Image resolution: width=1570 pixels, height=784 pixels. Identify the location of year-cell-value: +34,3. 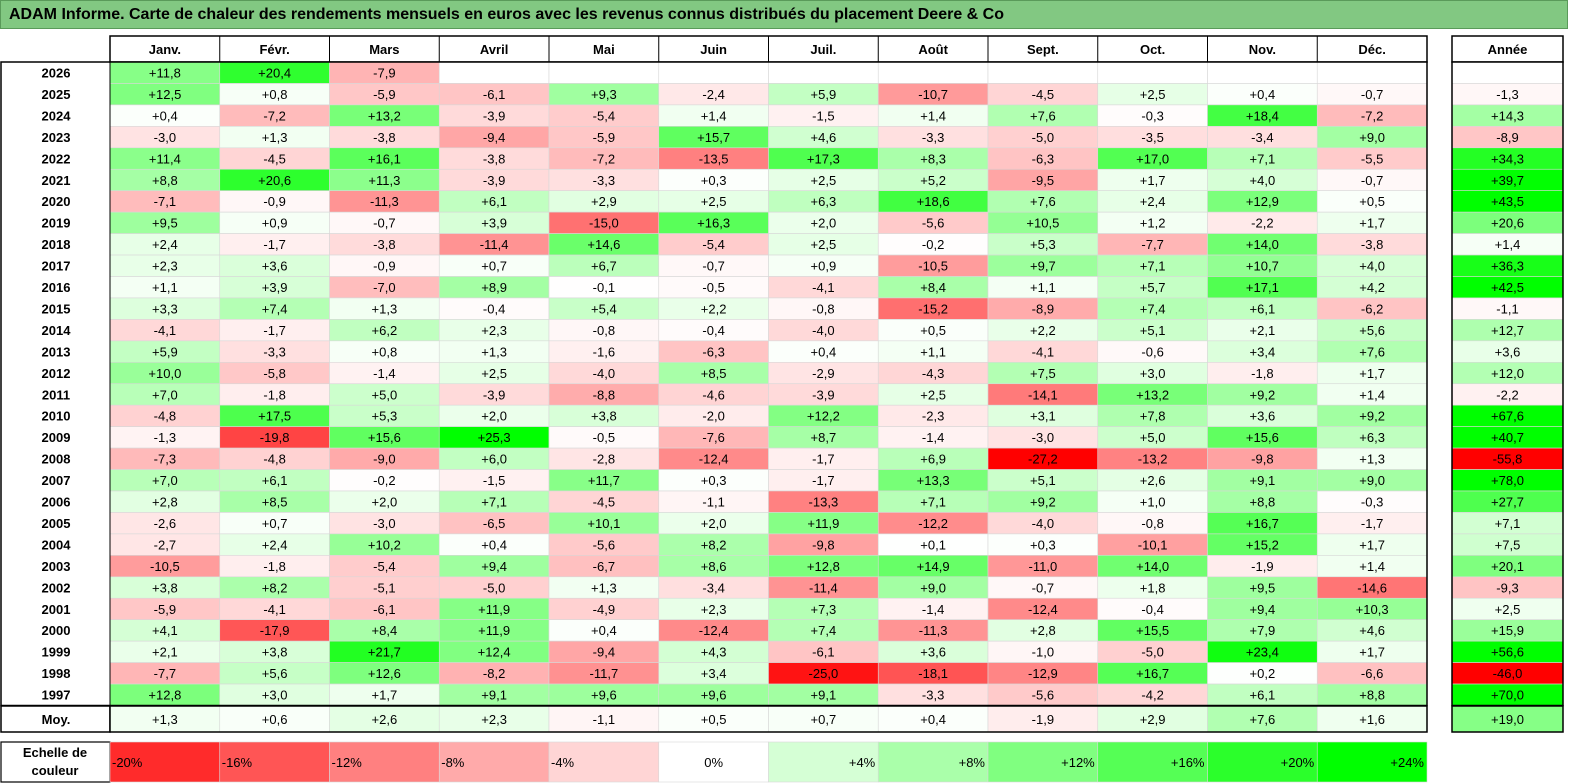
(1507, 158).